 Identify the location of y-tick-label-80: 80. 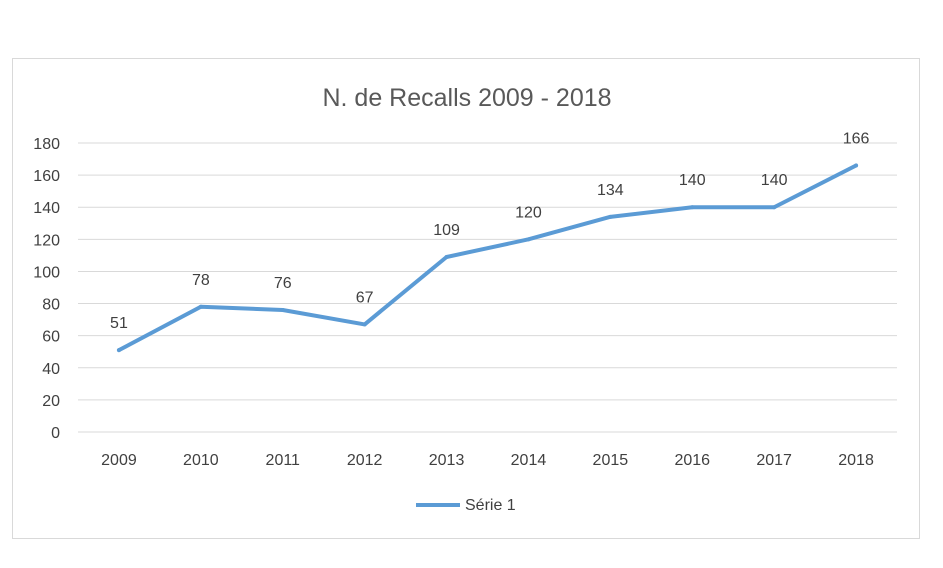
(51, 305).